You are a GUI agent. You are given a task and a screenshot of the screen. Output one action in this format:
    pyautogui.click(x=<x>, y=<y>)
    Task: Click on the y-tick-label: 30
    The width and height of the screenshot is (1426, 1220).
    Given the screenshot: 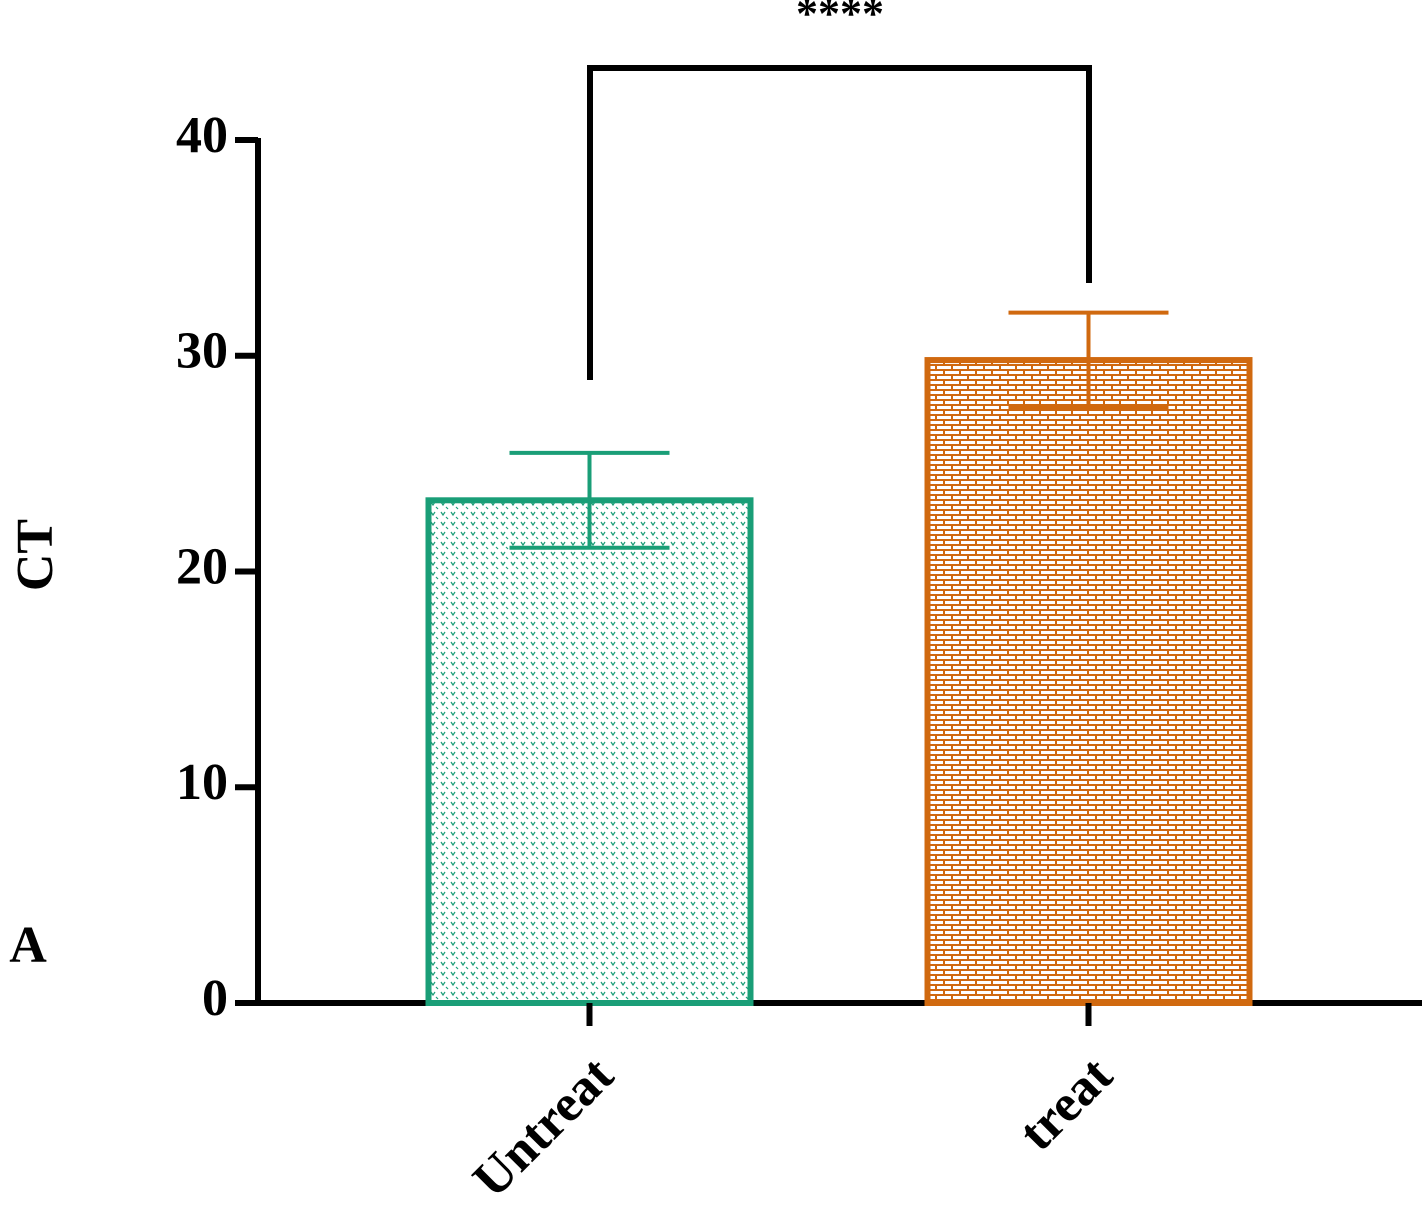 What is the action you would take?
    pyautogui.click(x=202, y=351)
    